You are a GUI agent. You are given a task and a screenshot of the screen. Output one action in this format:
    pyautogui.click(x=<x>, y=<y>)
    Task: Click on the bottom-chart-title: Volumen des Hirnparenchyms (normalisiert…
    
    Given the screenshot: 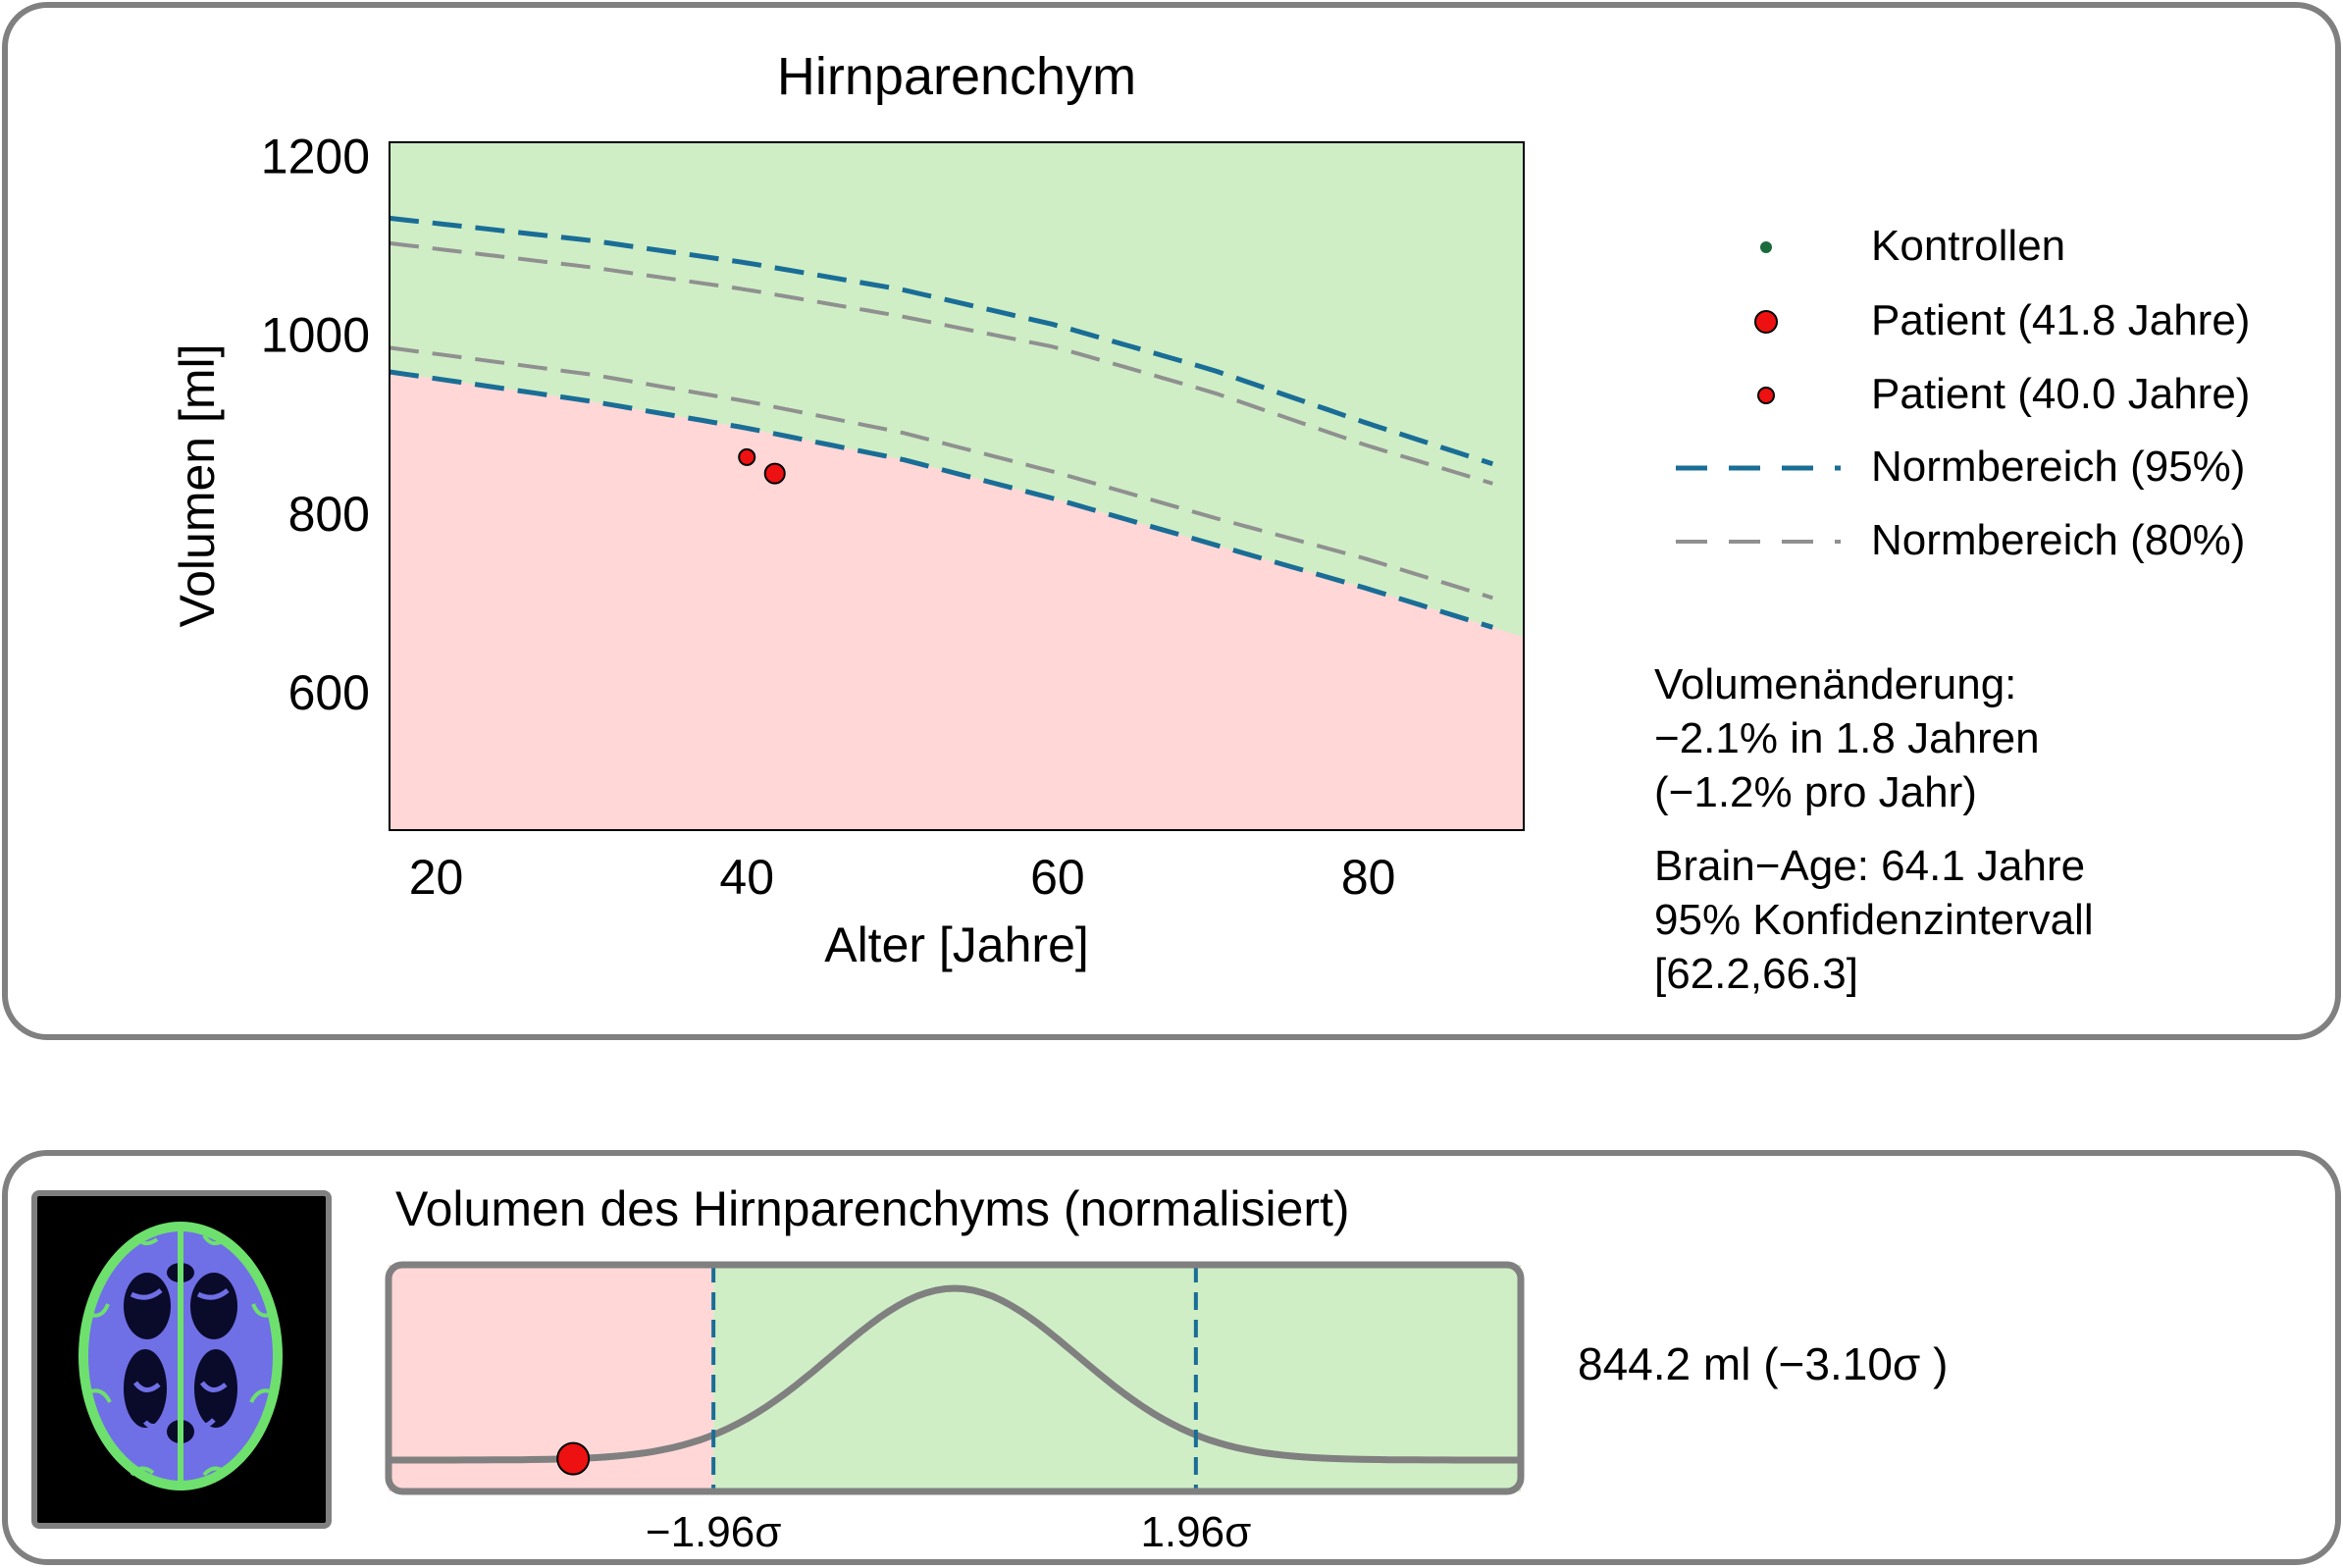 What is the action you would take?
    pyautogui.click(x=873, y=1208)
    